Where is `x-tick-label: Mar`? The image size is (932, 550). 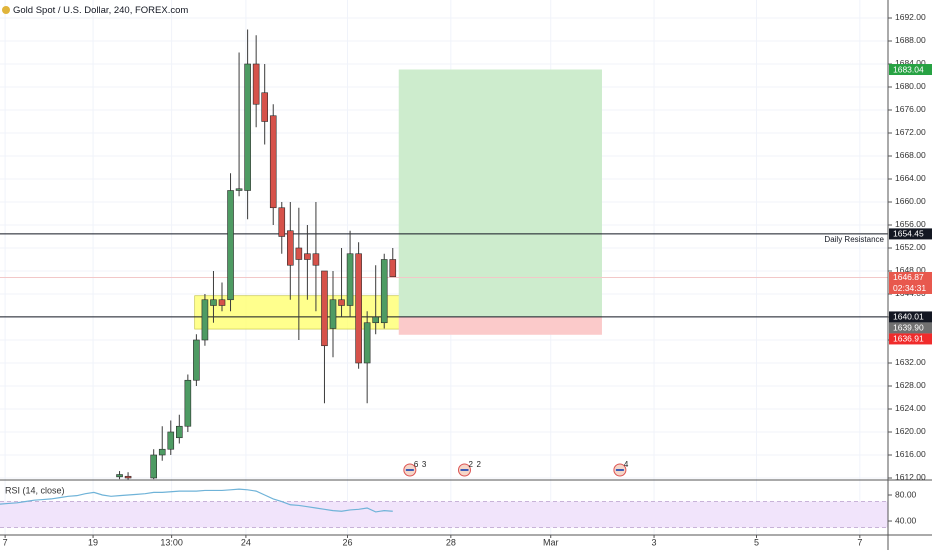 x-tick-label: Mar is located at coordinates (551, 542).